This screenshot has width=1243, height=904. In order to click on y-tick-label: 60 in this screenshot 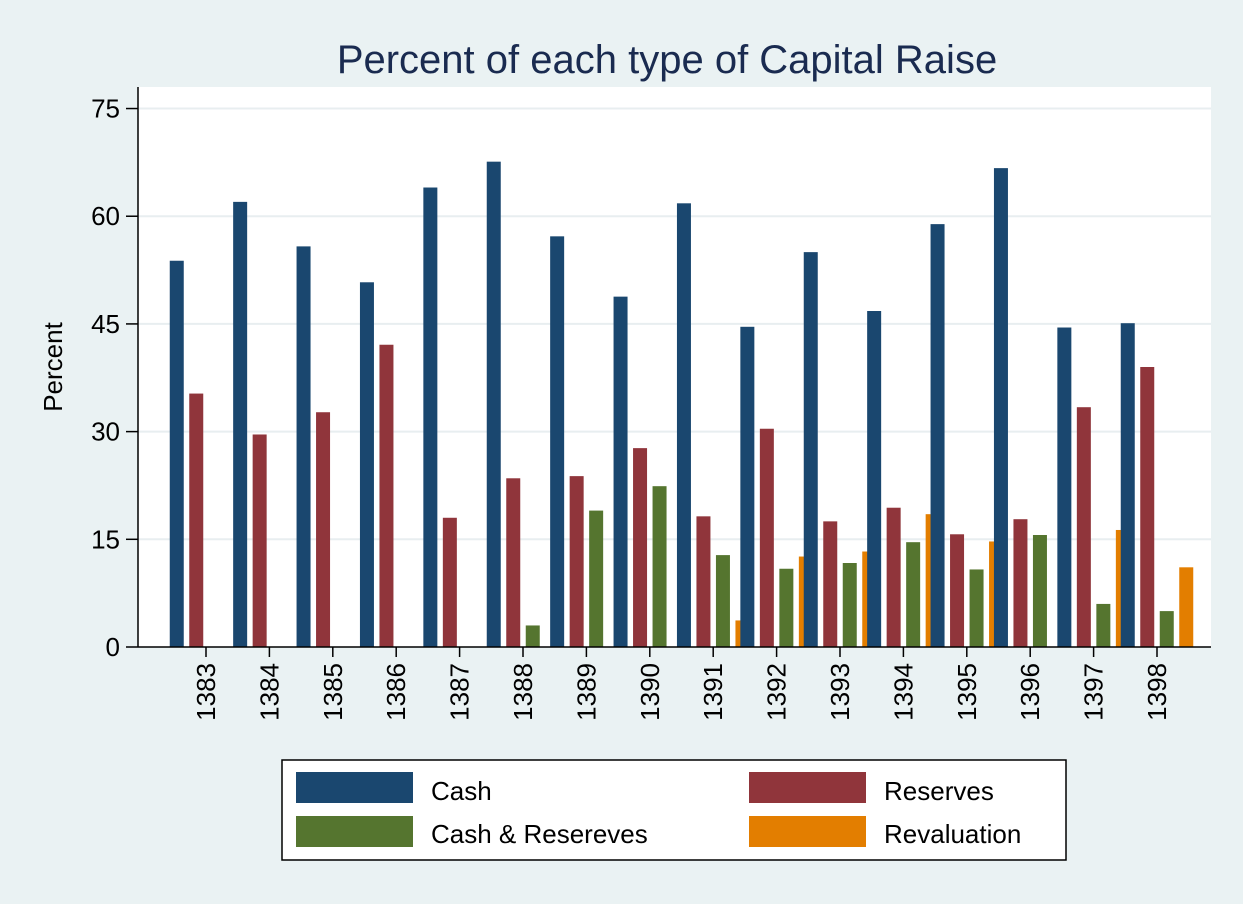, I will do `click(105, 216)`.